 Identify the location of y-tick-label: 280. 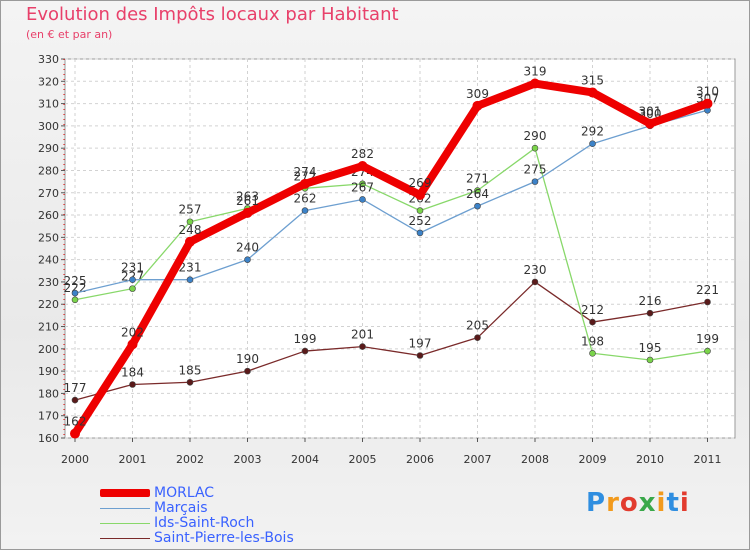
(48, 170).